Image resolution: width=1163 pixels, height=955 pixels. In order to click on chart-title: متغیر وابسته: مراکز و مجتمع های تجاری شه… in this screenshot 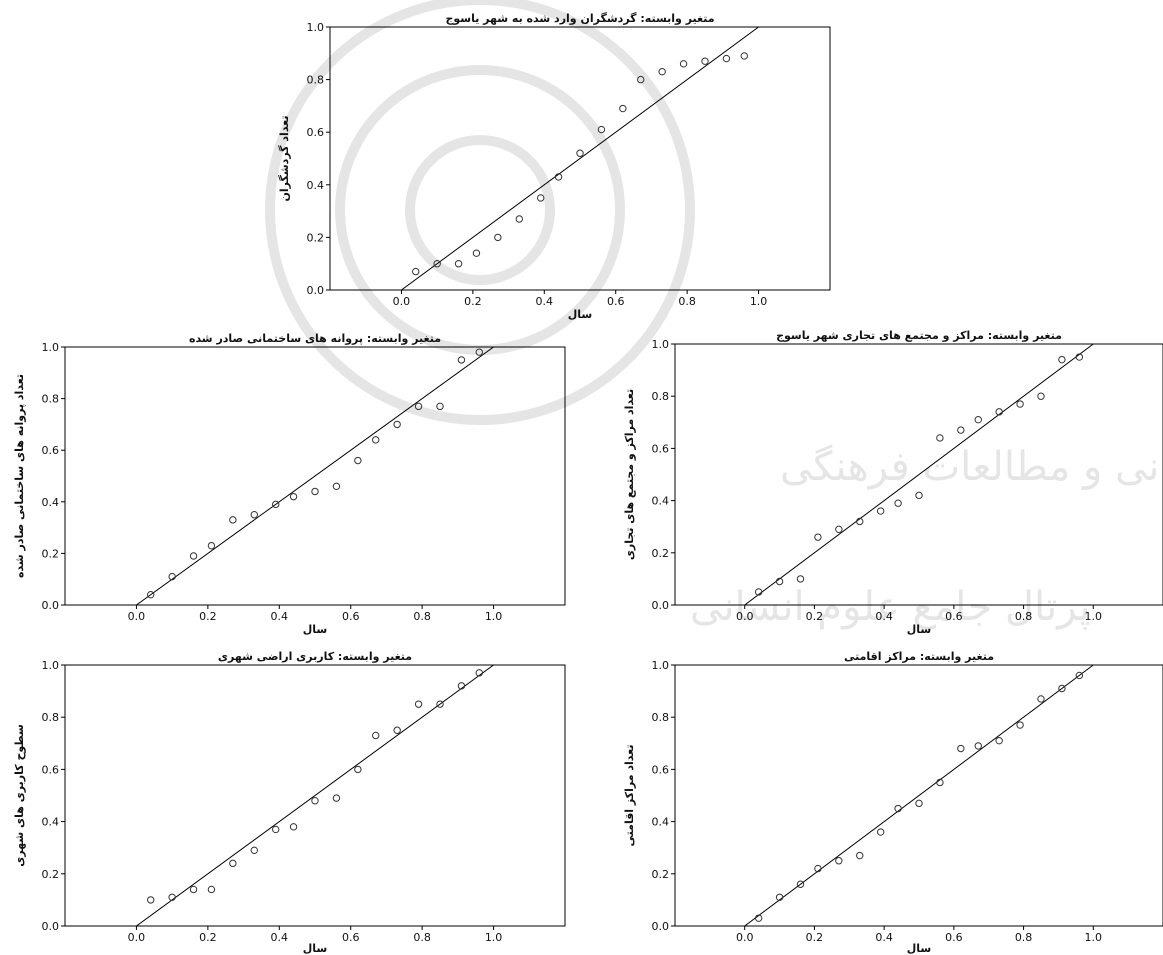, I will do `click(919, 336)`.